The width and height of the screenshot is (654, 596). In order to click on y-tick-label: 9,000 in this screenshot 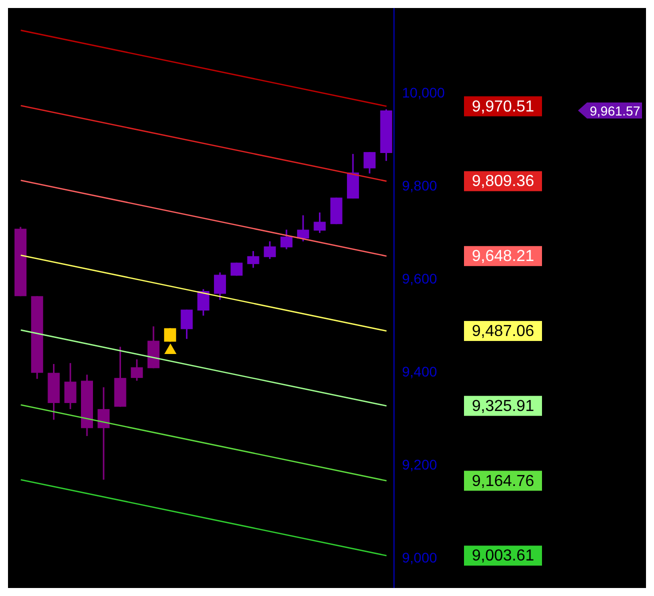, I will do `click(420, 557)`.